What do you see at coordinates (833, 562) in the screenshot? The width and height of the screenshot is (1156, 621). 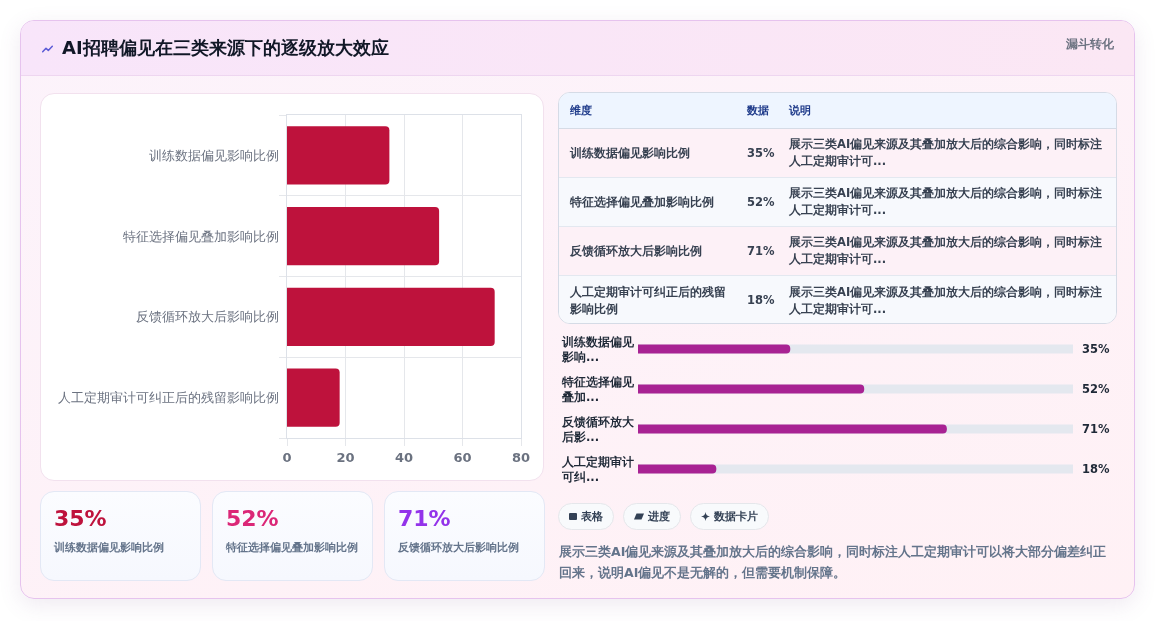 I see `text: 展示三类AI偏见来源及其叠加放大后的综合影响，同时标注人工定期审计可以将大部分偏差纠正回来，说明AI偏见不是无解的，但需要机制保障。` at bounding box center [833, 562].